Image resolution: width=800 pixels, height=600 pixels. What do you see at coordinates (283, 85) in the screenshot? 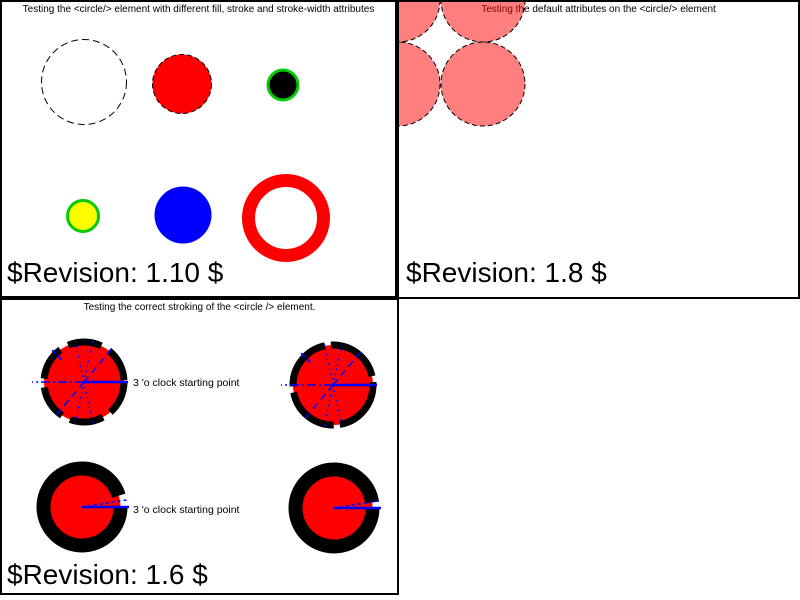
I see `circle-black-green-stroke` at bounding box center [283, 85].